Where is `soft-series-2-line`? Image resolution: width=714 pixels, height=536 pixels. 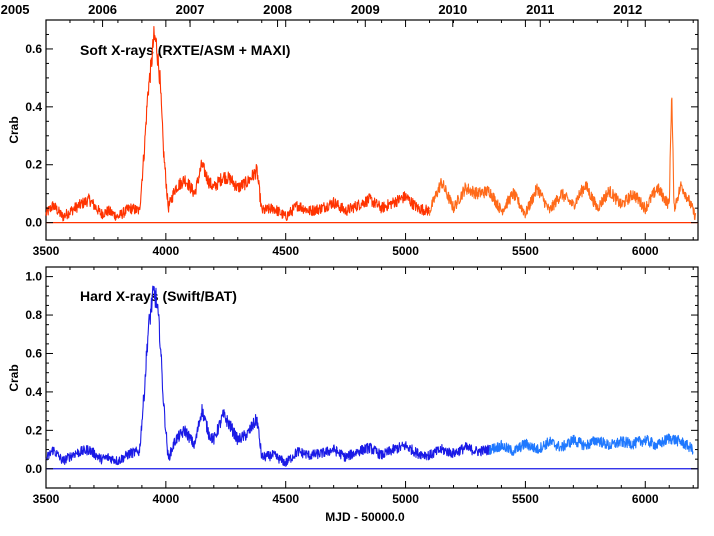
soft-series-2-line is located at coordinates (562, 159).